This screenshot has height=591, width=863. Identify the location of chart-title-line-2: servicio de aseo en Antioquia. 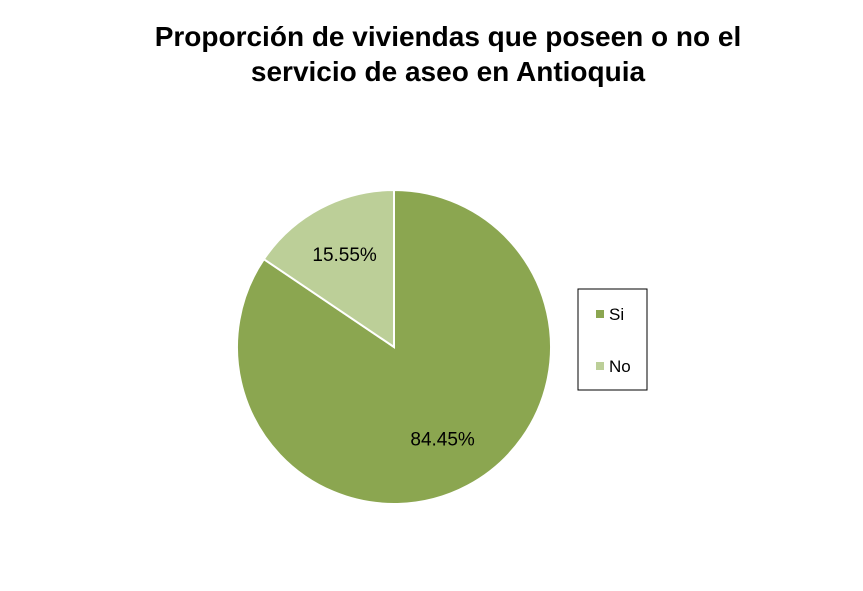
(448, 71).